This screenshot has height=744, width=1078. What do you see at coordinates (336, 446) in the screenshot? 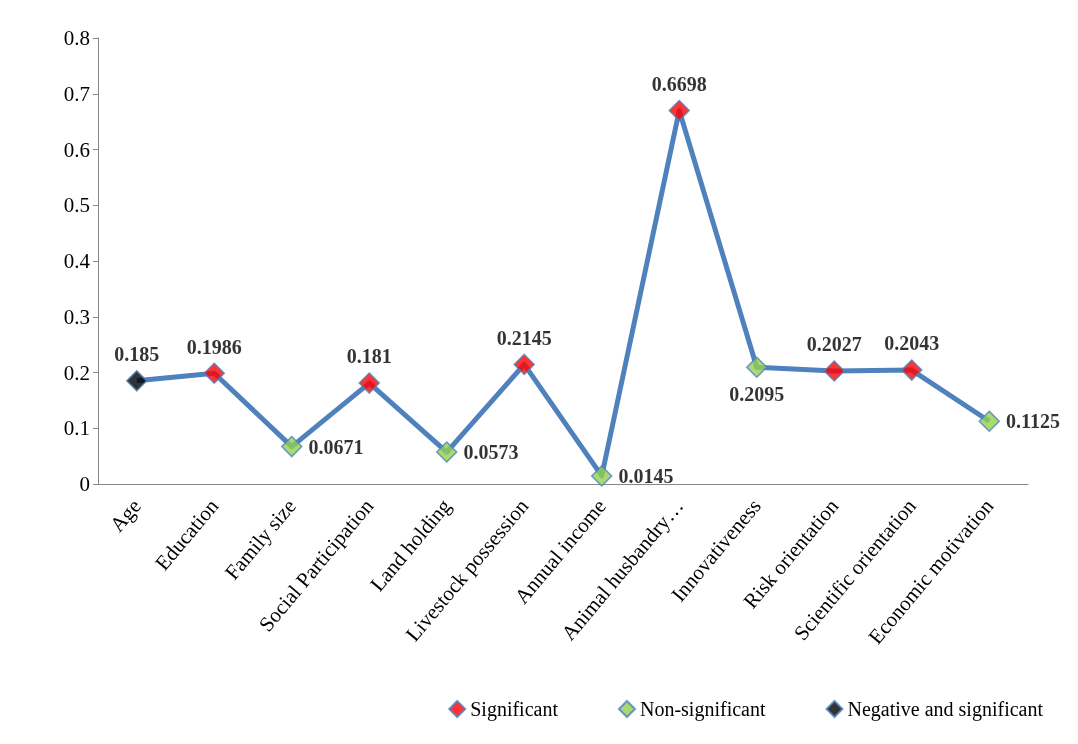
I see `data-label: 0.0671` at bounding box center [336, 446].